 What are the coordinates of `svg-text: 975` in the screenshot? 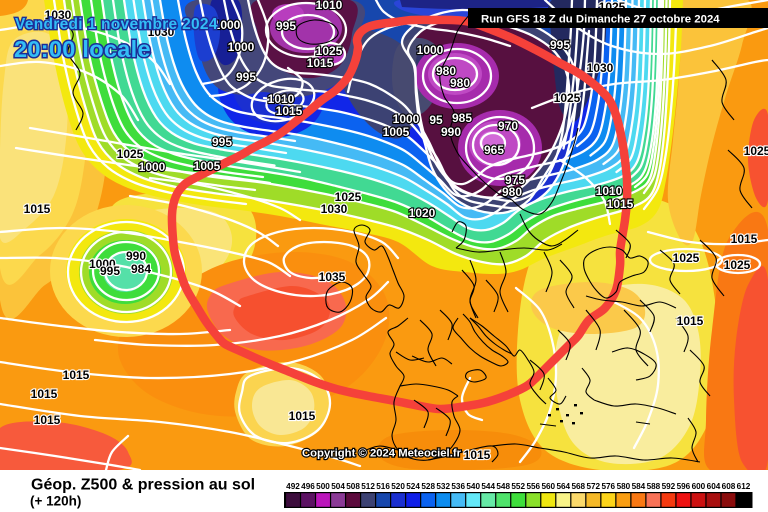 It's located at (515, 180).